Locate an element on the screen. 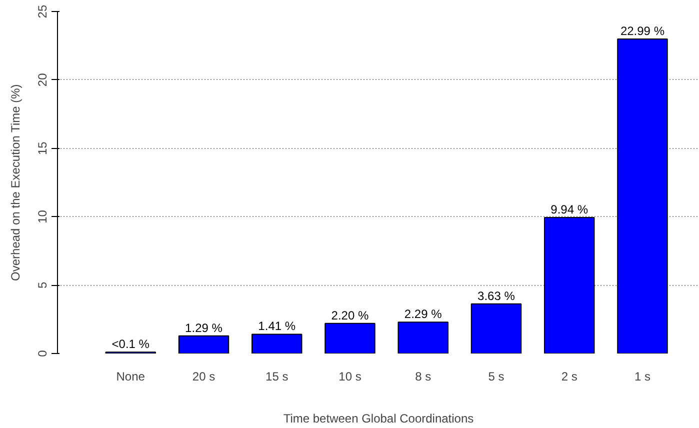 This screenshot has width=699, height=428. y-tick-label: 0 is located at coordinates (43, 353).